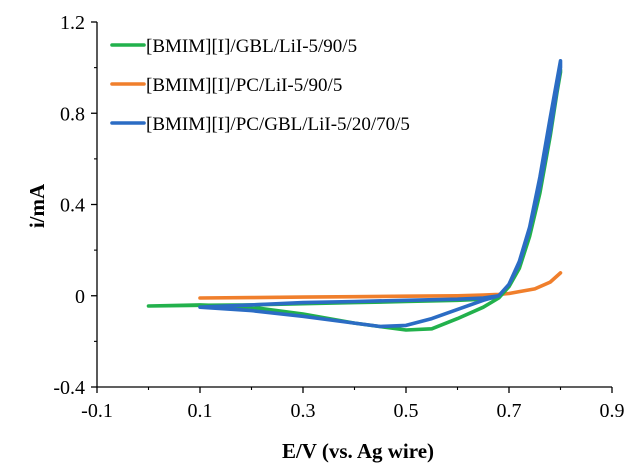 Image resolution: width=640 pixels, height=463 pixels. What do you see at coordinates (278, 124) in the screenshot?
I see `legend-label: [BMIM][I]/PC/GBL/LiI-5/20/70/5` at bounding box center [278, 124].